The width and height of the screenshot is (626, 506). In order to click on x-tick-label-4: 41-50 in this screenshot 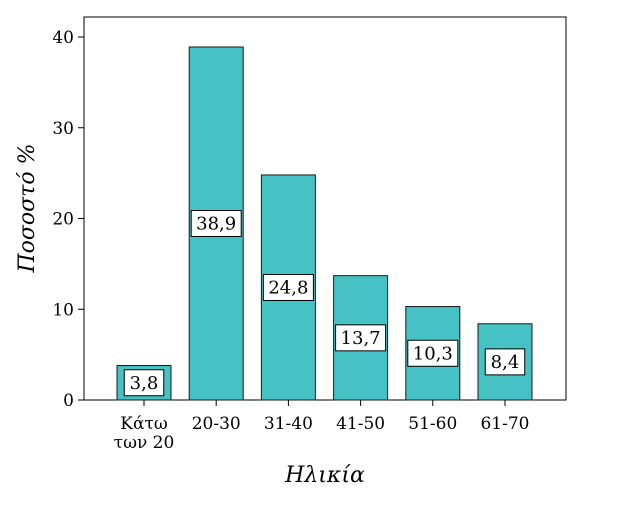, I will do `click(360, 424)`.